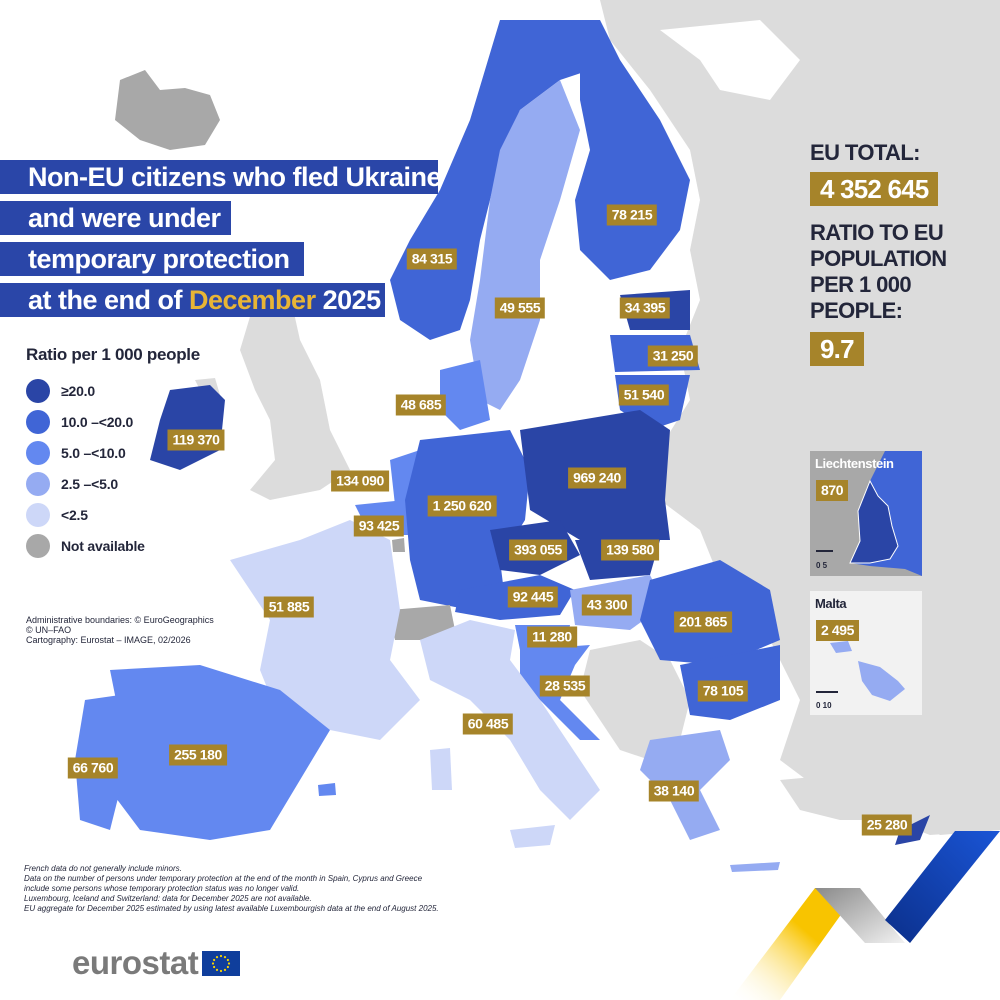 This screenshot has width=1000, height=1000. Describe the element at coordinates (97, 421) in the screenshot. I see `legend-label: 10.0 –<20.0` at that location.